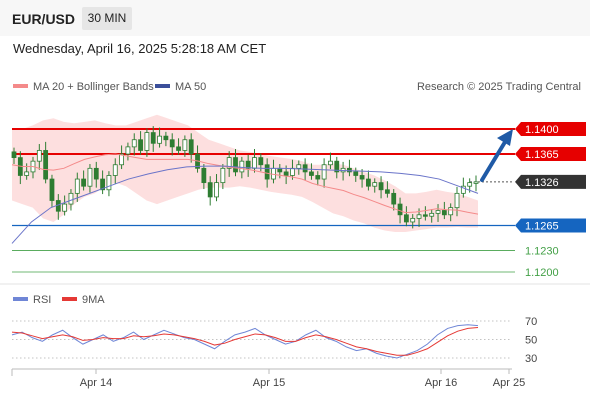 The image size is (590, 400). Describe the element at coordinates (509, 383) in the screenshot. I see `x-tick-label: Apr 25` at that location.